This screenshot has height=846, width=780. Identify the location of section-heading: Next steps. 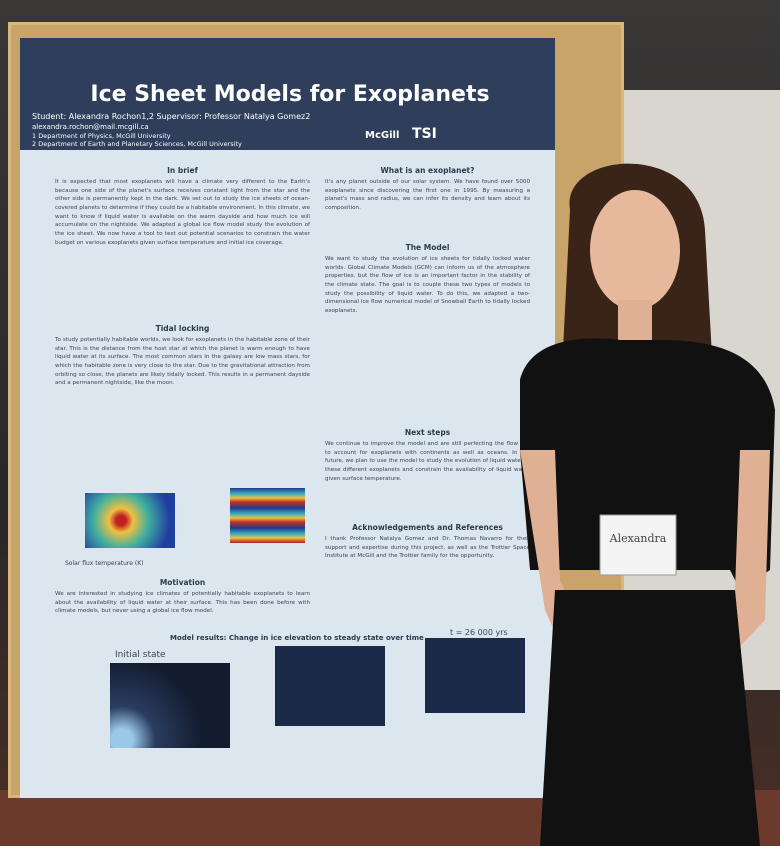
(427, 432).